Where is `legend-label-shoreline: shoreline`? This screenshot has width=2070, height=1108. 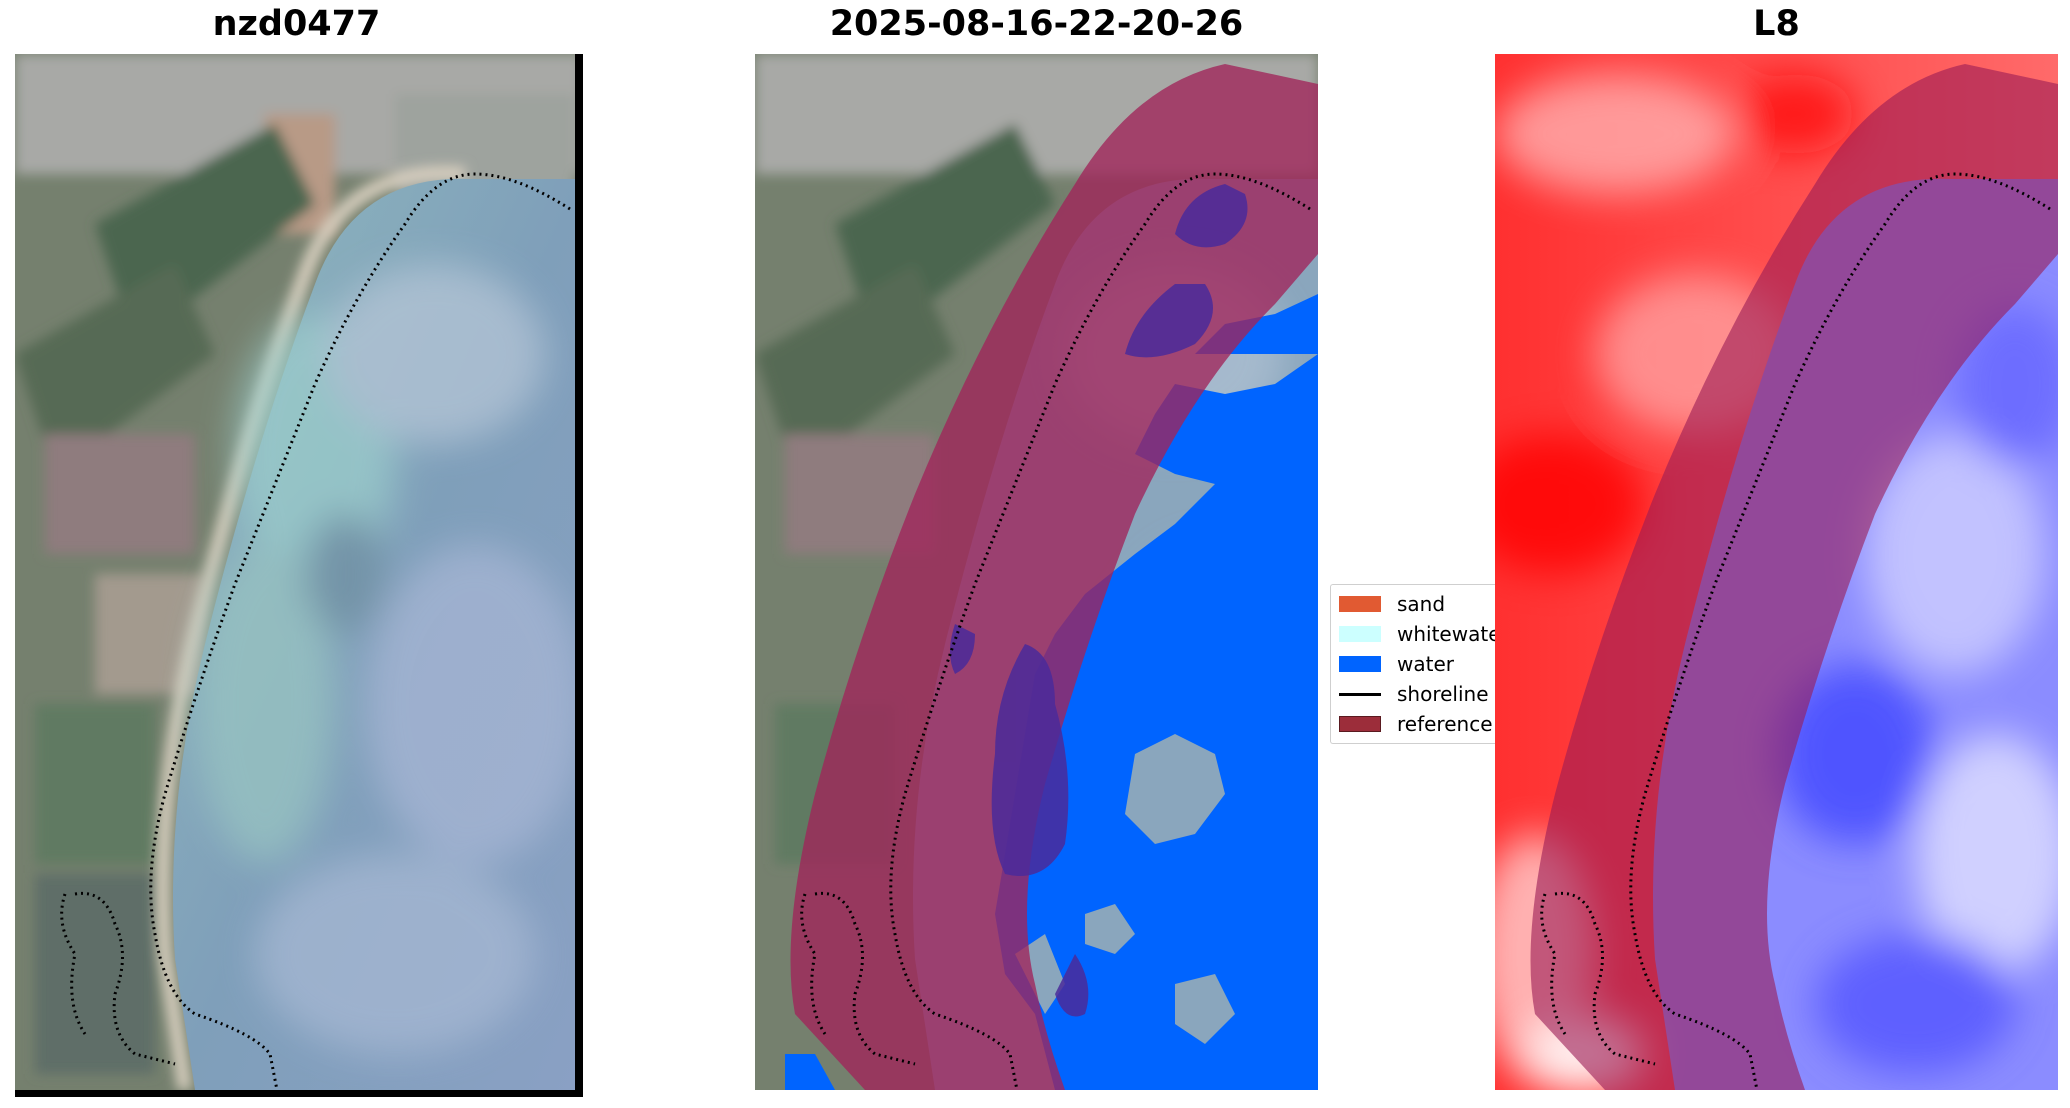 legend-label-shoreline: shoreline is located at coordinates (1443, 694).